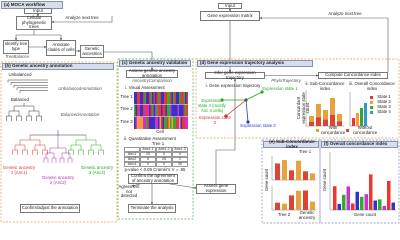 The image size is (400, 240). What do you see at coordinates (230, 16) in the screenshot?
I see `matrix-box: Gene expression matrix` at bounding box center [230, 16].